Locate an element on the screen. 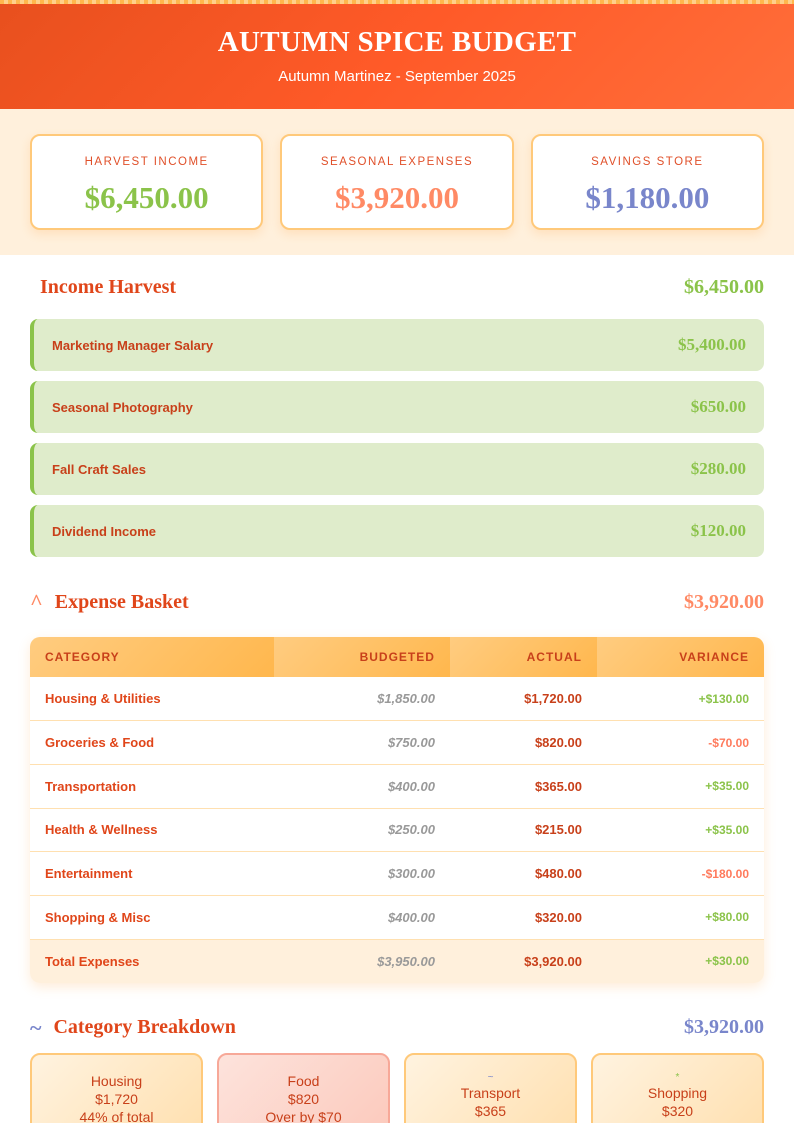 This screenshot has width=794, height=1123. expense-section-header: ^ Expense Basket $3,920.00 is located at coordinates (397, 602).